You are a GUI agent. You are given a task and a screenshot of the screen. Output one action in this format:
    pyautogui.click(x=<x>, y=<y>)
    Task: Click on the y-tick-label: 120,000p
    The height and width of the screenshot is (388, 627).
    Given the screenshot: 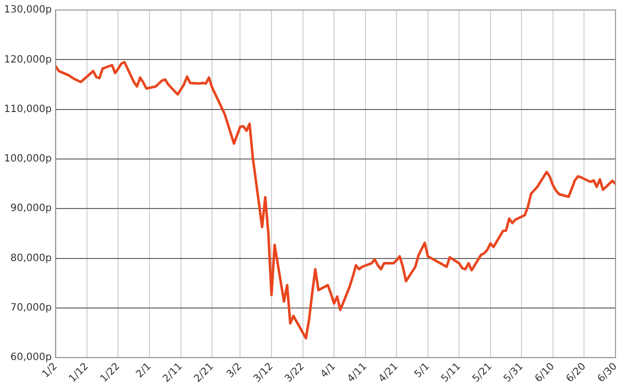 What is the action you would take?
    pyautogui.click(x=28, y=60)
    